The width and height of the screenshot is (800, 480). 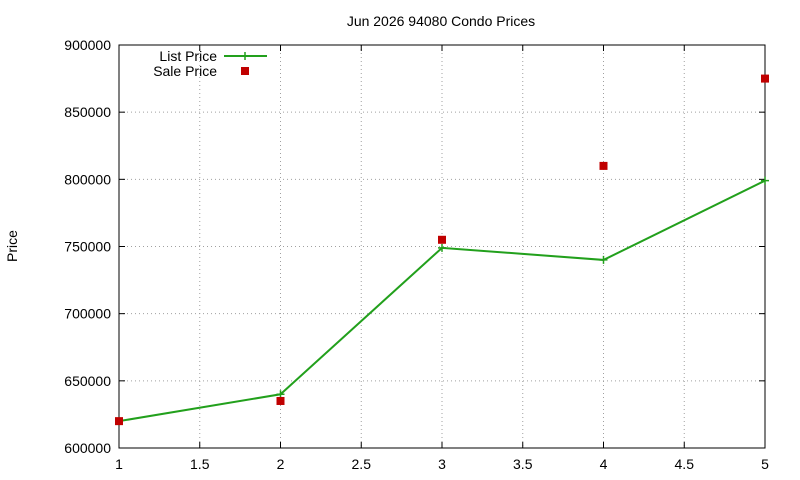 What do you see at coordinates (87, 45) in the screenshot?
I see `y-tick-label: 900000` at bounding box center [87, 45].